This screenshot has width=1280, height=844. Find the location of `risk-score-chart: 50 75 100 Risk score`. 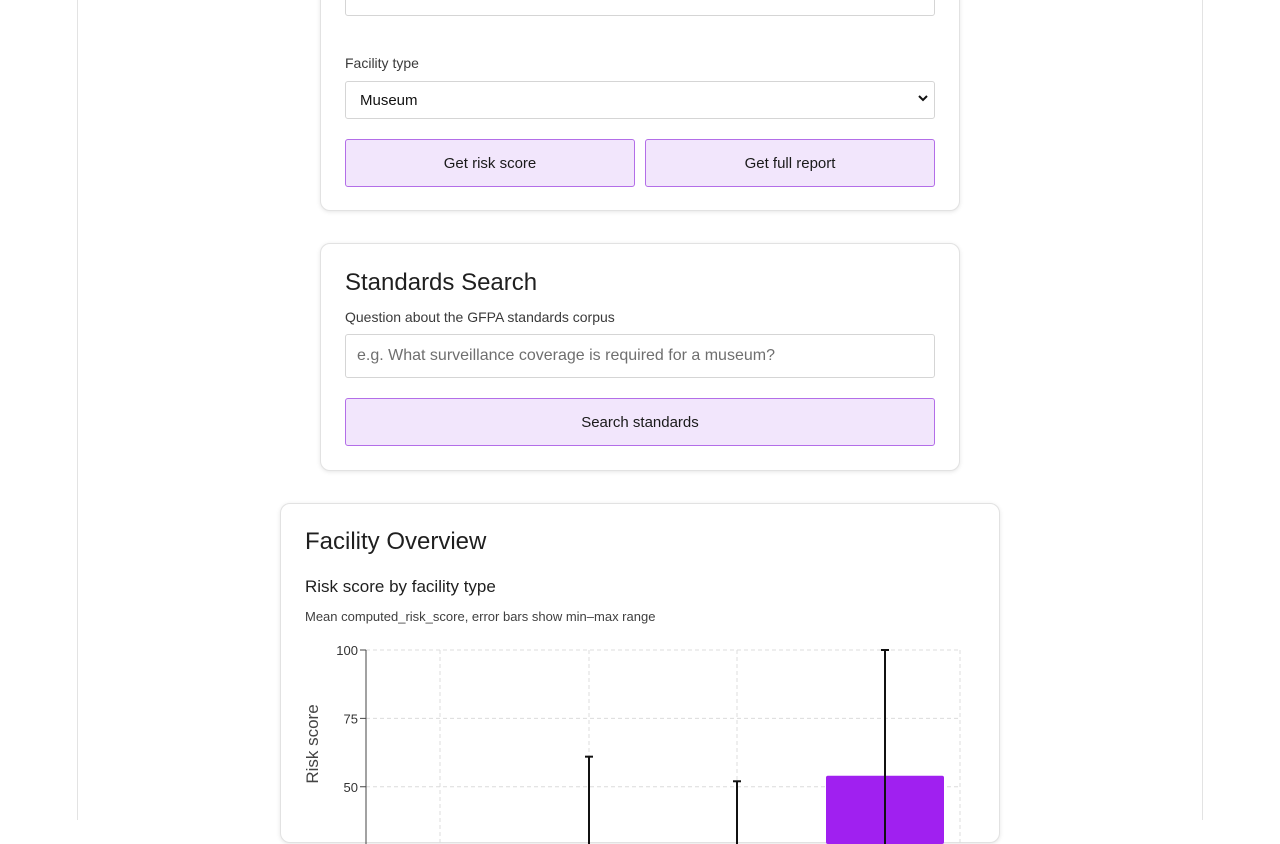

risk-score-chart: 50 75 100 Risk score is located at coordinates (632, 743).